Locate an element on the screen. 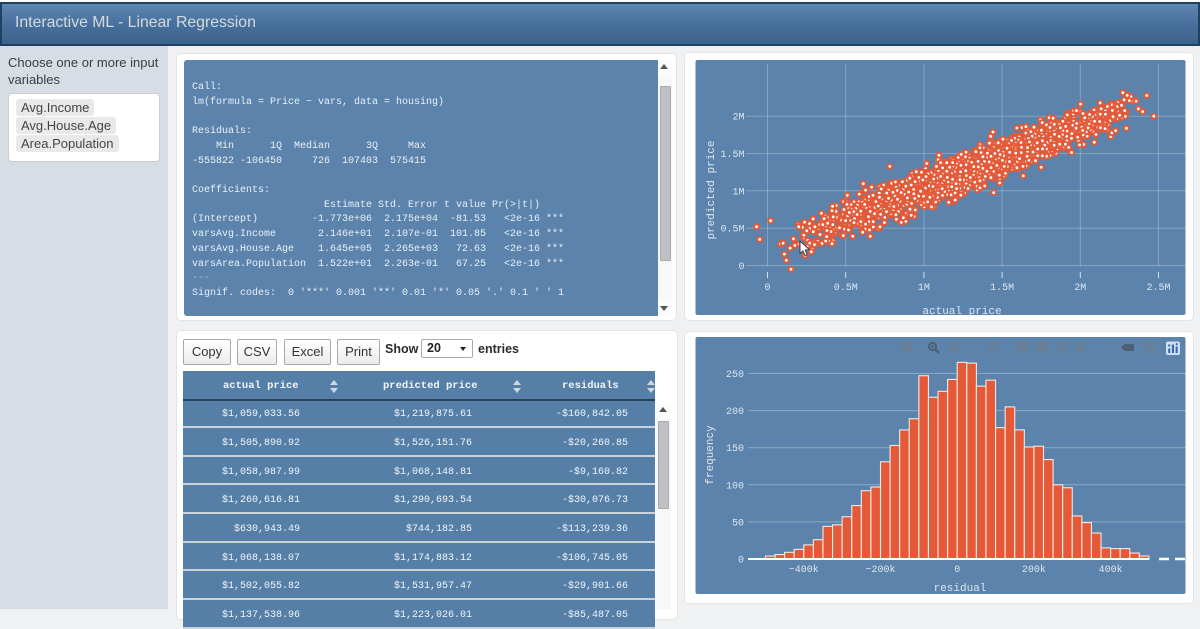 The height and width of the screenshot is (629, 1200). svg-text: 50 is located at coordinates (738, 523).